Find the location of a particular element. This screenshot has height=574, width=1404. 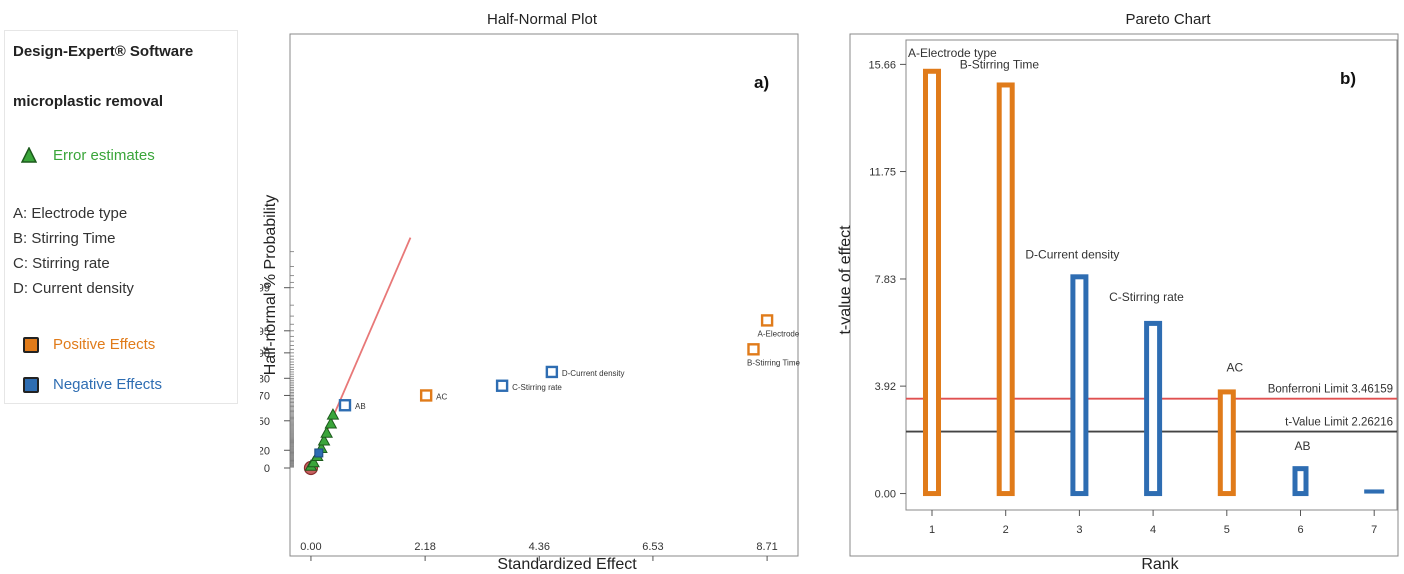

y-tick-label: 3.92 is located at coordinates (885, 387).